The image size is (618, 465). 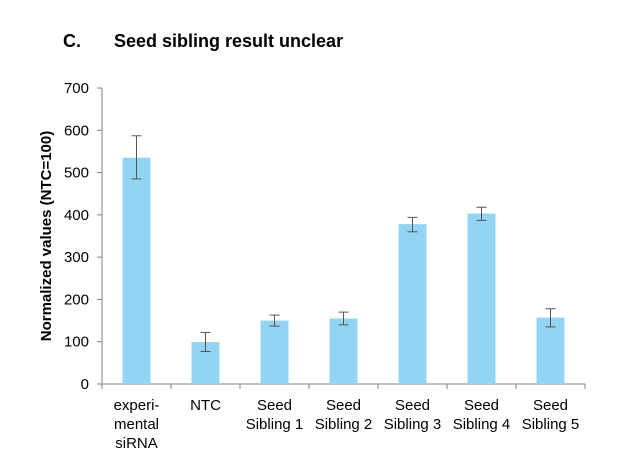 I want to click on chart-title: Seed sibling result unclear, so click(x=229, y=41).